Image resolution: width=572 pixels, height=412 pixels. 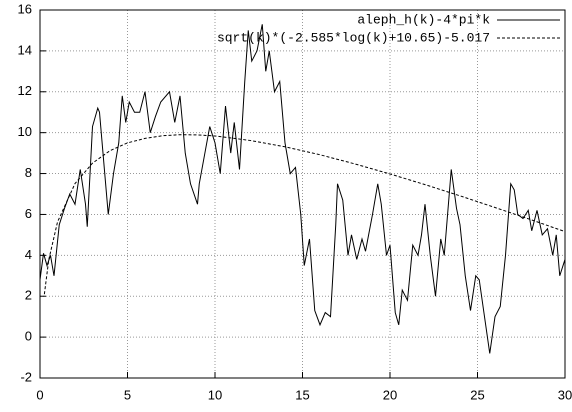 I want to click on x-tick-label: 5, so click(x=127, y=394).